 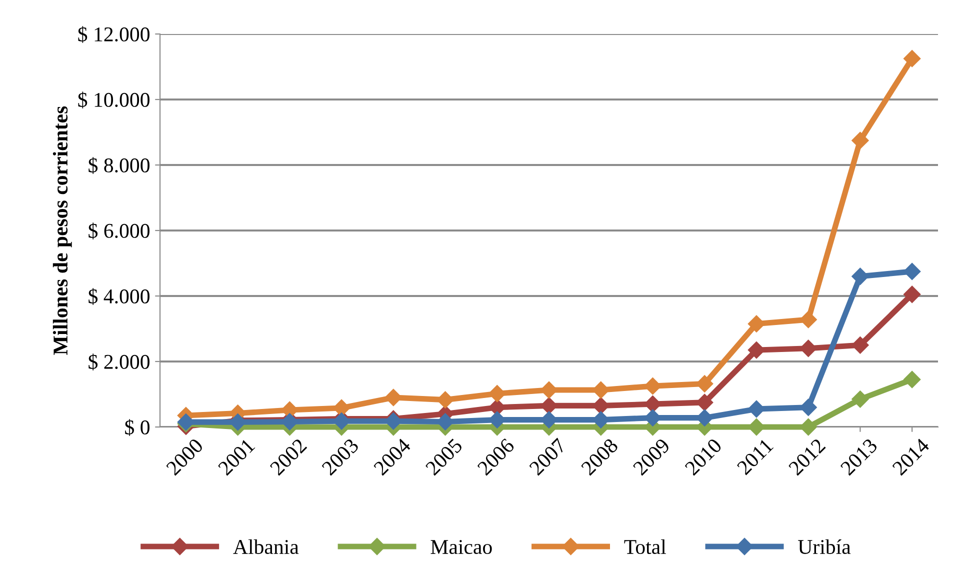 What do you see at coordinates (119, 296) in the screenshot?
I see `y-tick-label: $ 4.000` at bounding box center [119, 296].